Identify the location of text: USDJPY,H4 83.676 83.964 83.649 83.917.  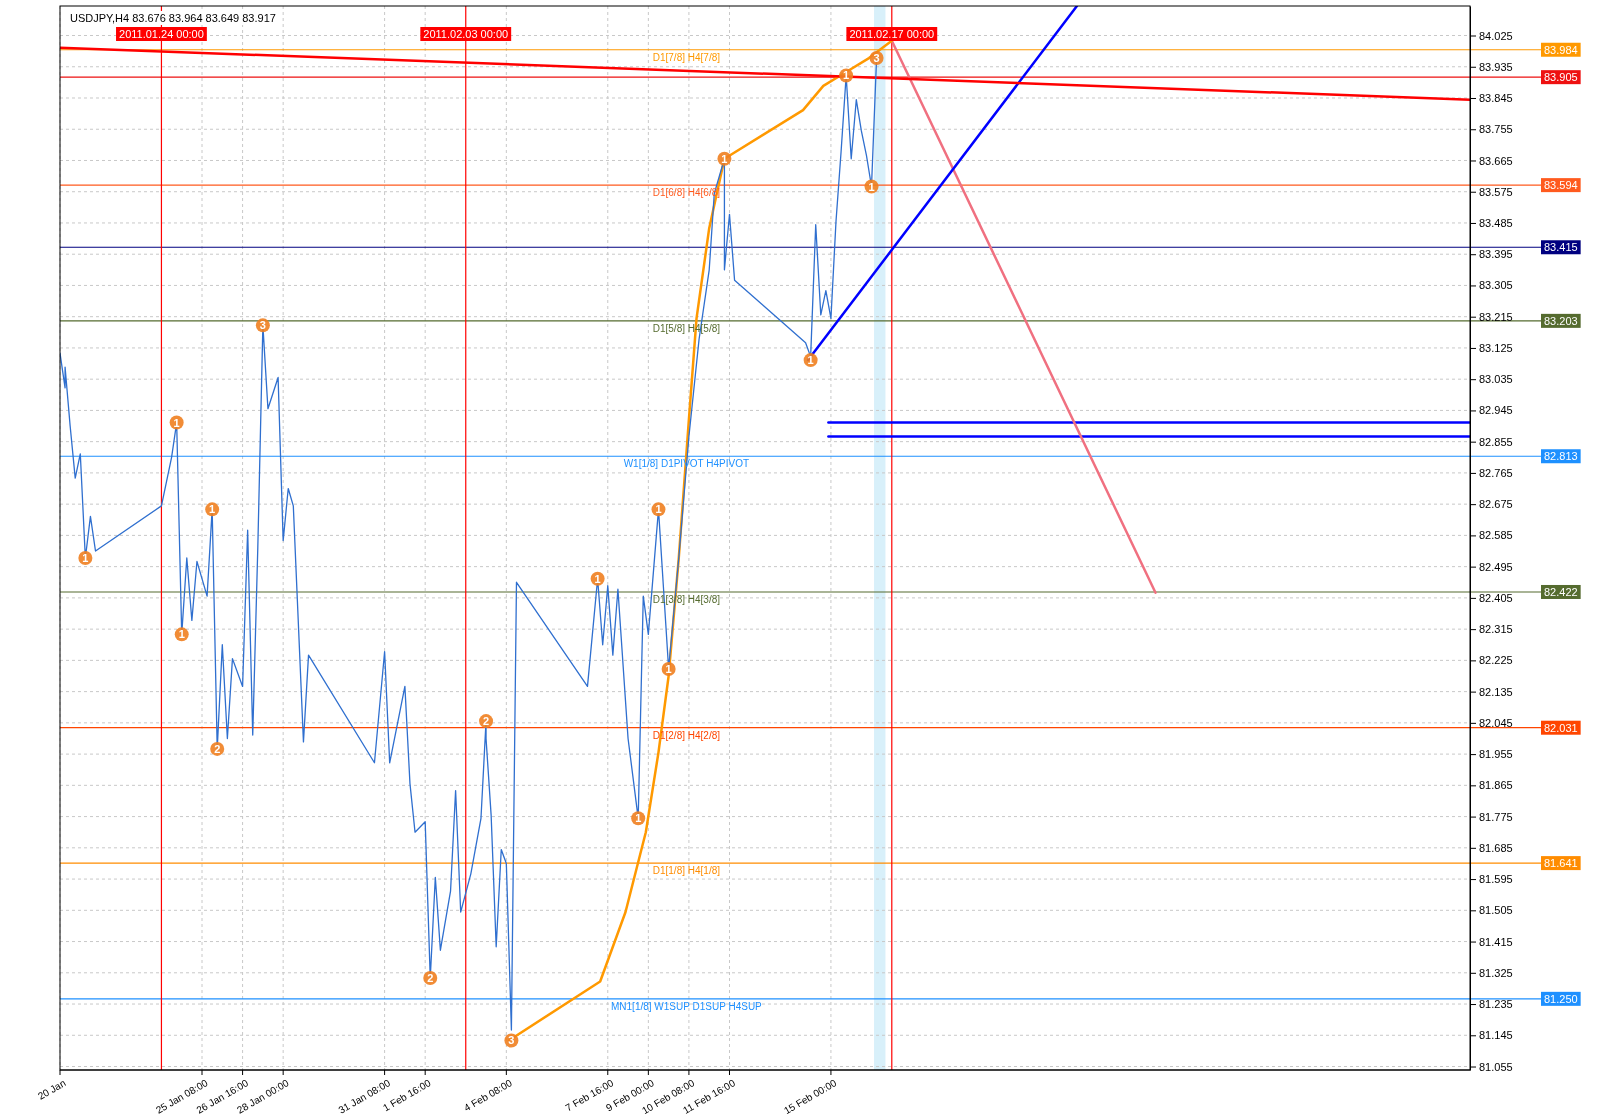
(173, 18).